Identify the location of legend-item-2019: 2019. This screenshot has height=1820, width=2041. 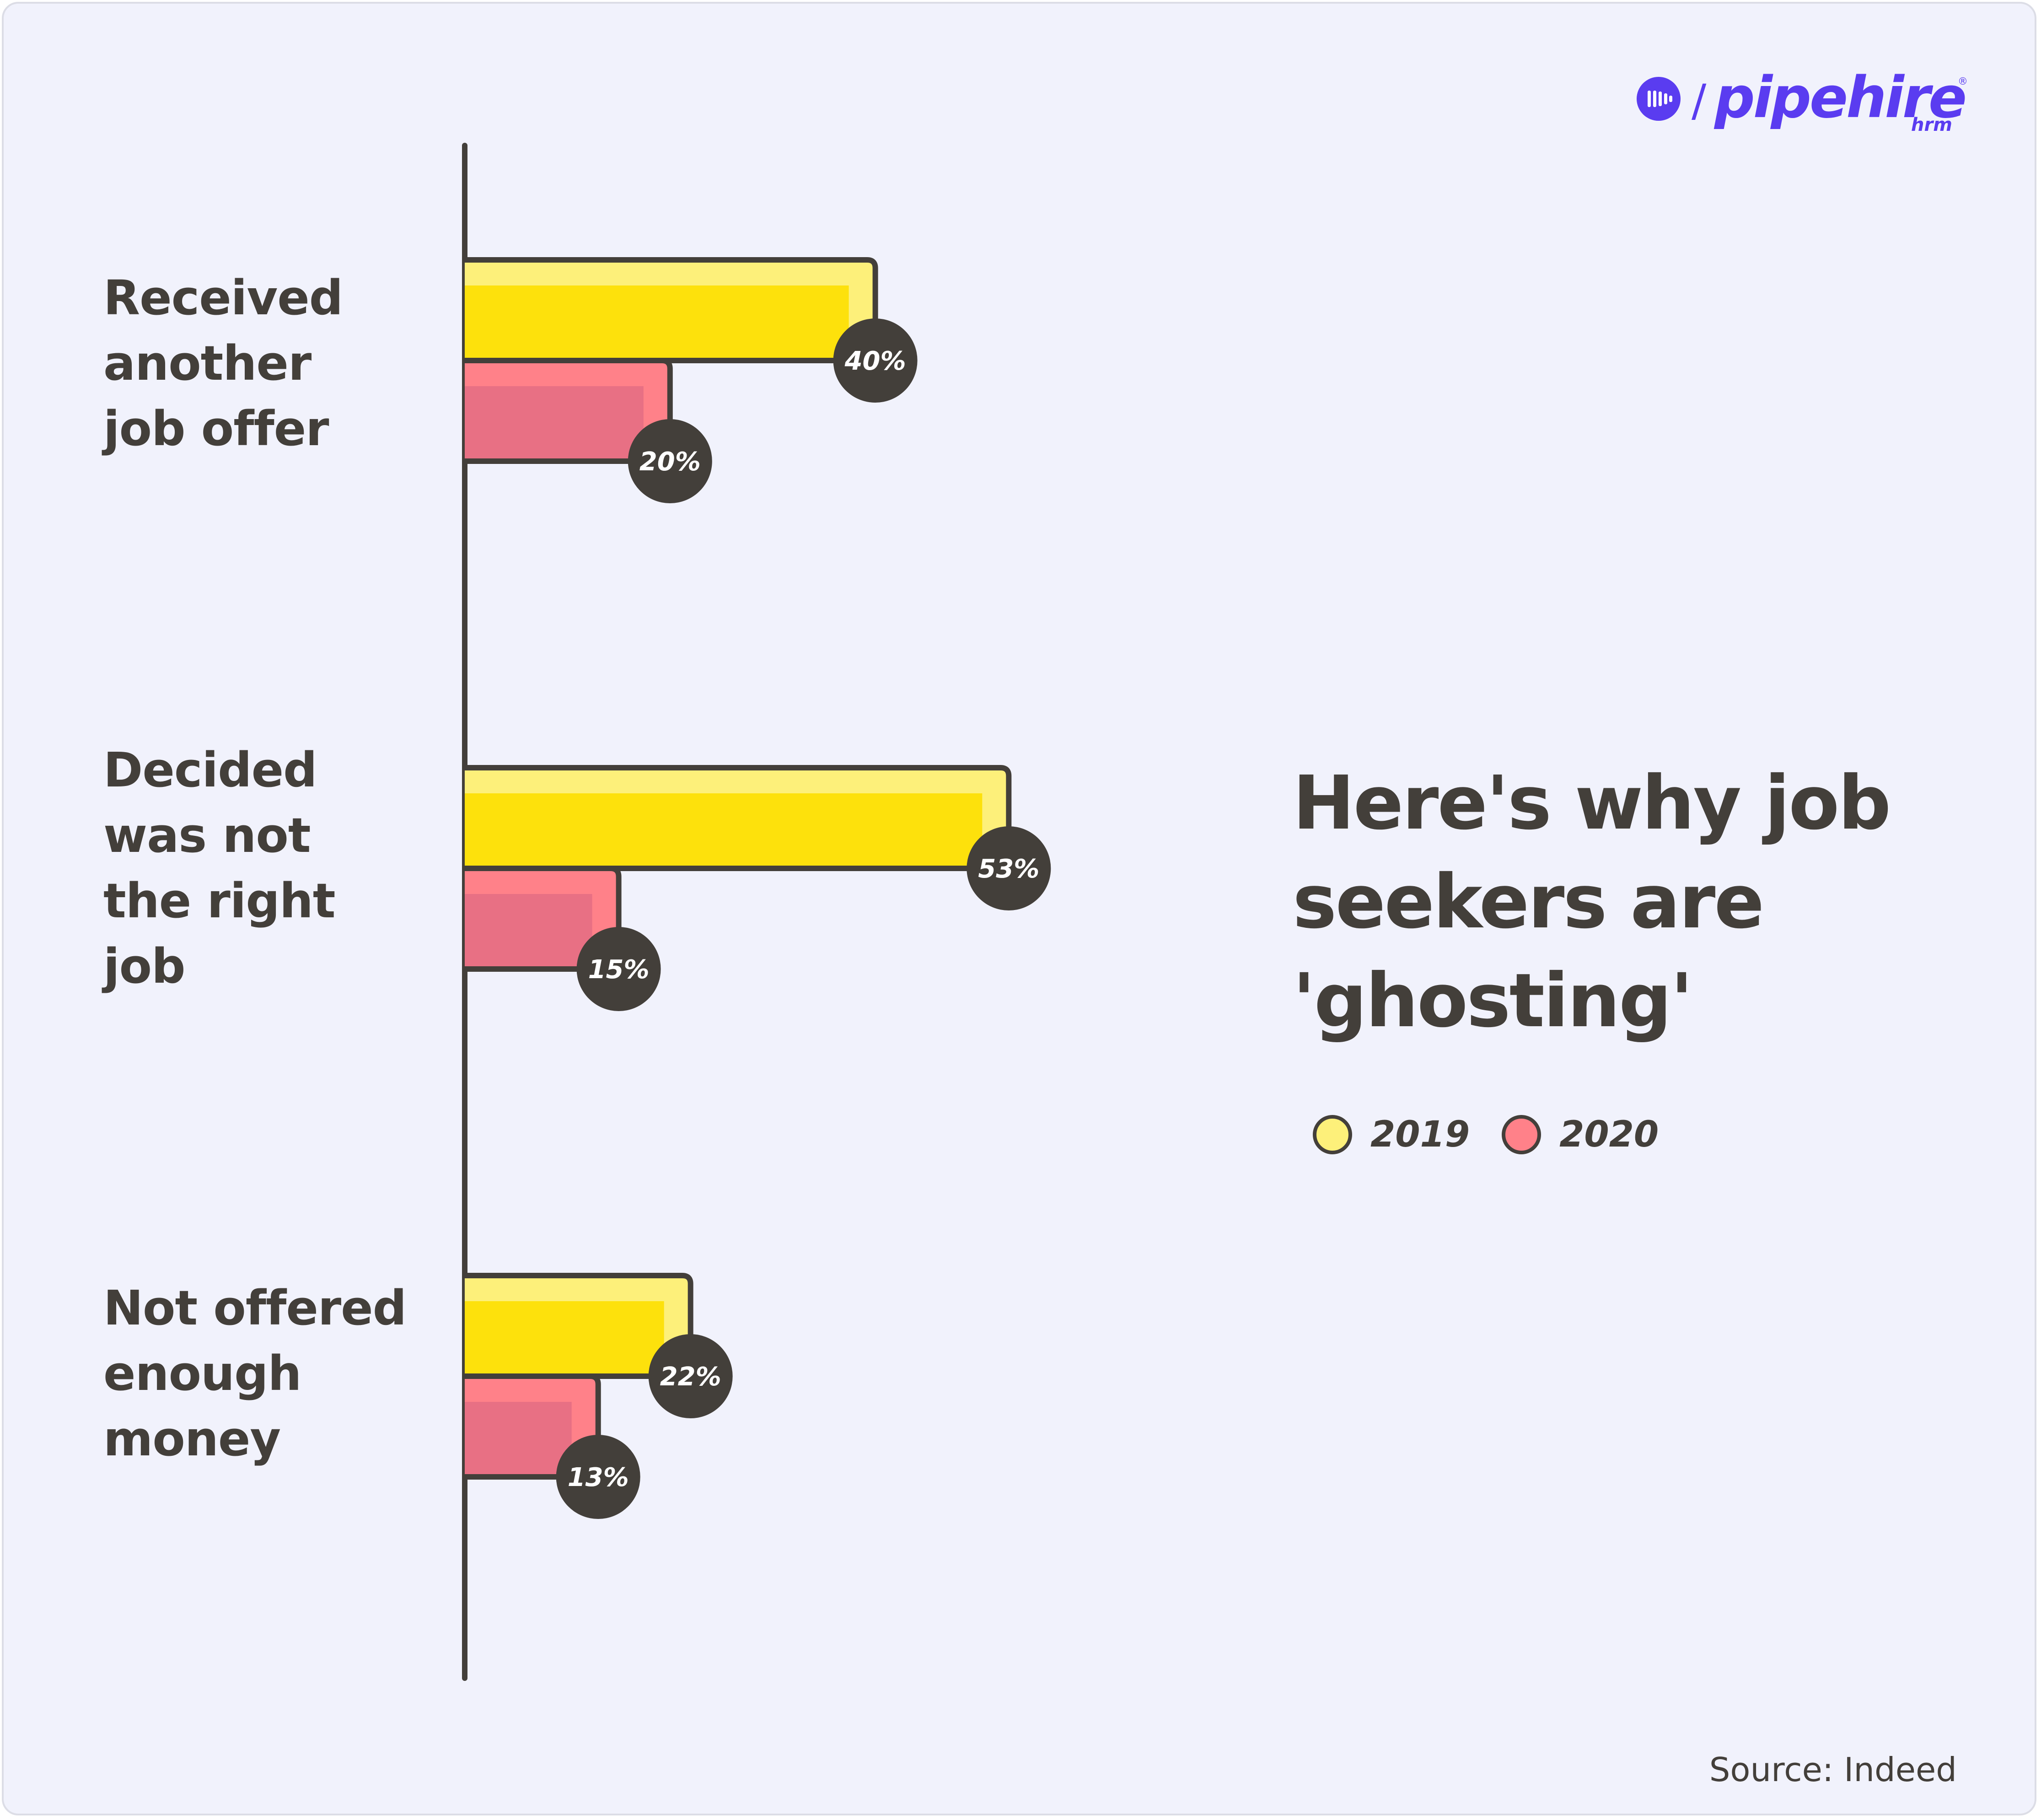
(1391, 1134).